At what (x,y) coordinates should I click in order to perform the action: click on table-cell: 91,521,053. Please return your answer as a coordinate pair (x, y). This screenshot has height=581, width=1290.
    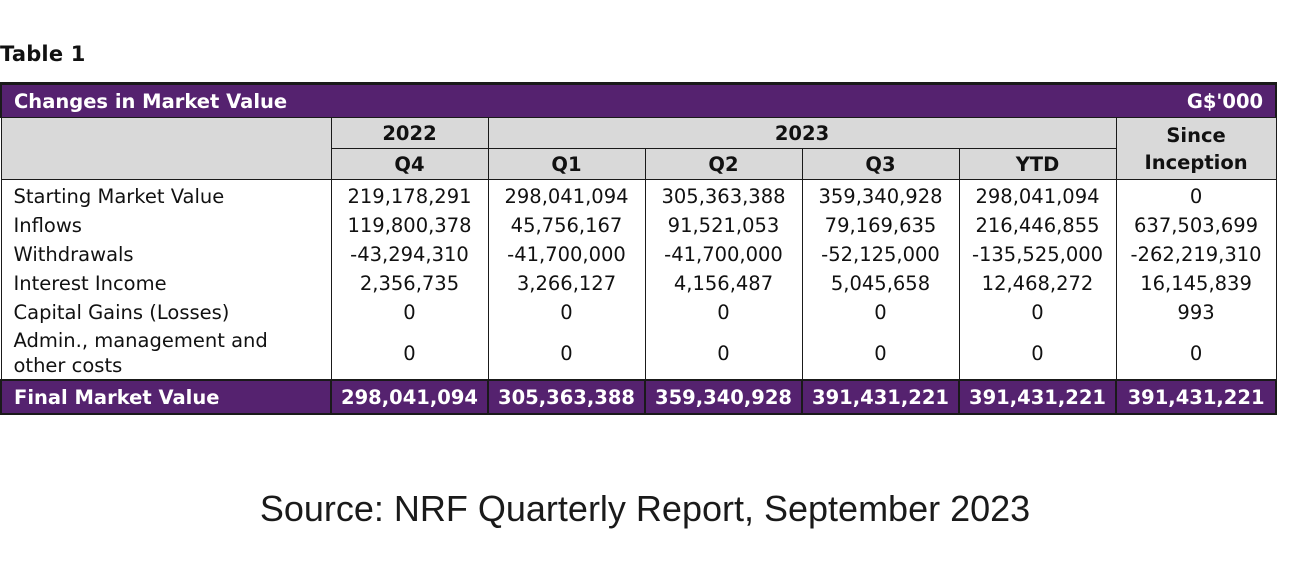
    Looking at the image, I should click on (723, 225).